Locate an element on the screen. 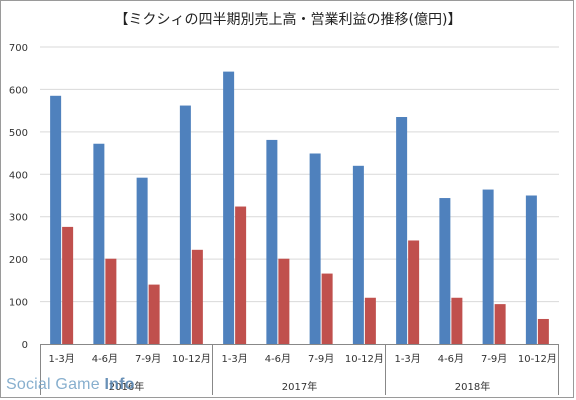 The image size is (576, 400). group-label: 2016年 is located at coordinates (126, 386).